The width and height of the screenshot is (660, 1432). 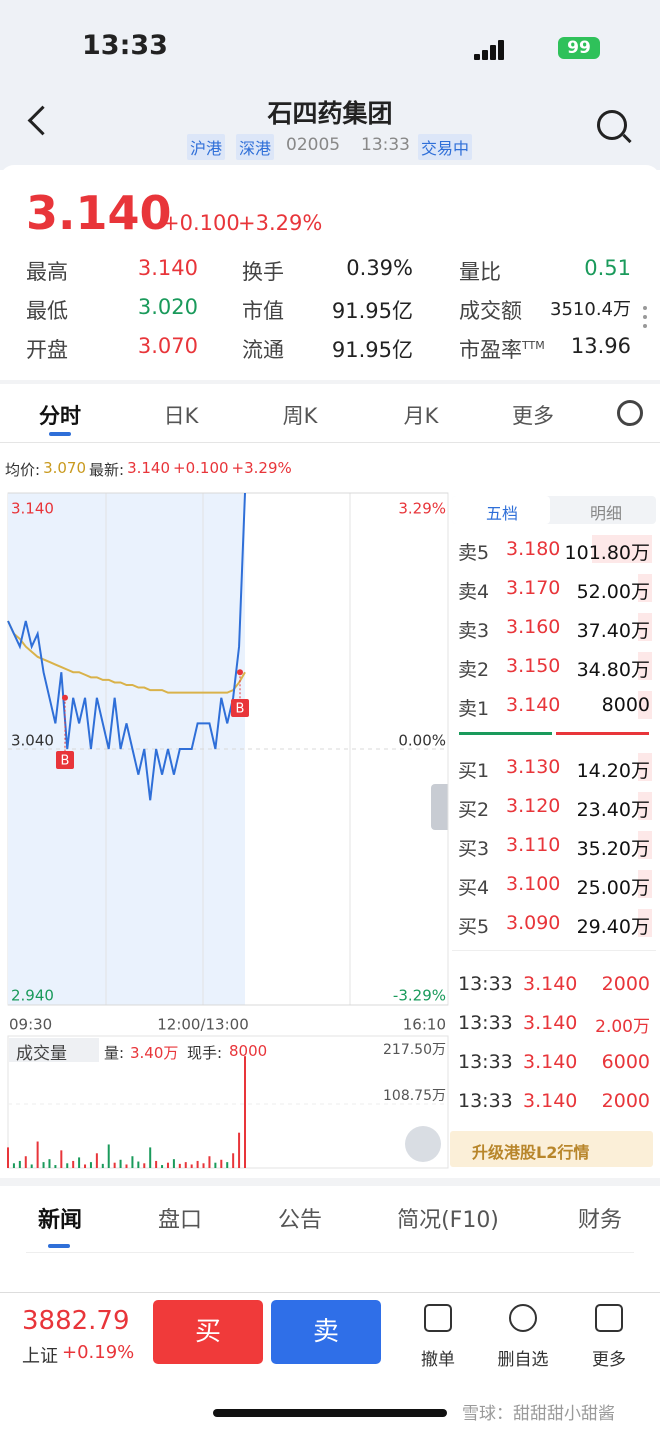 What do you see at coordinates (533, 884) in the screenshot?
I see `book-price: 3.100` at bounding box center [533, 884].